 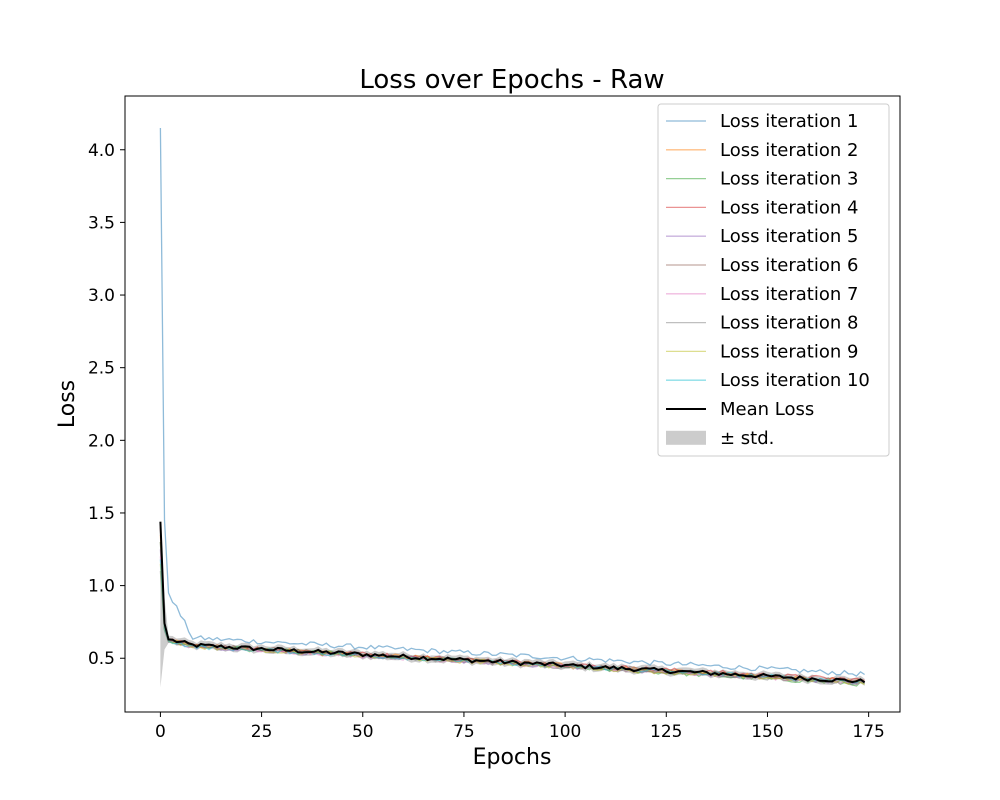 I want to click on x-tick-label: 50, so click(x=363, y=732).